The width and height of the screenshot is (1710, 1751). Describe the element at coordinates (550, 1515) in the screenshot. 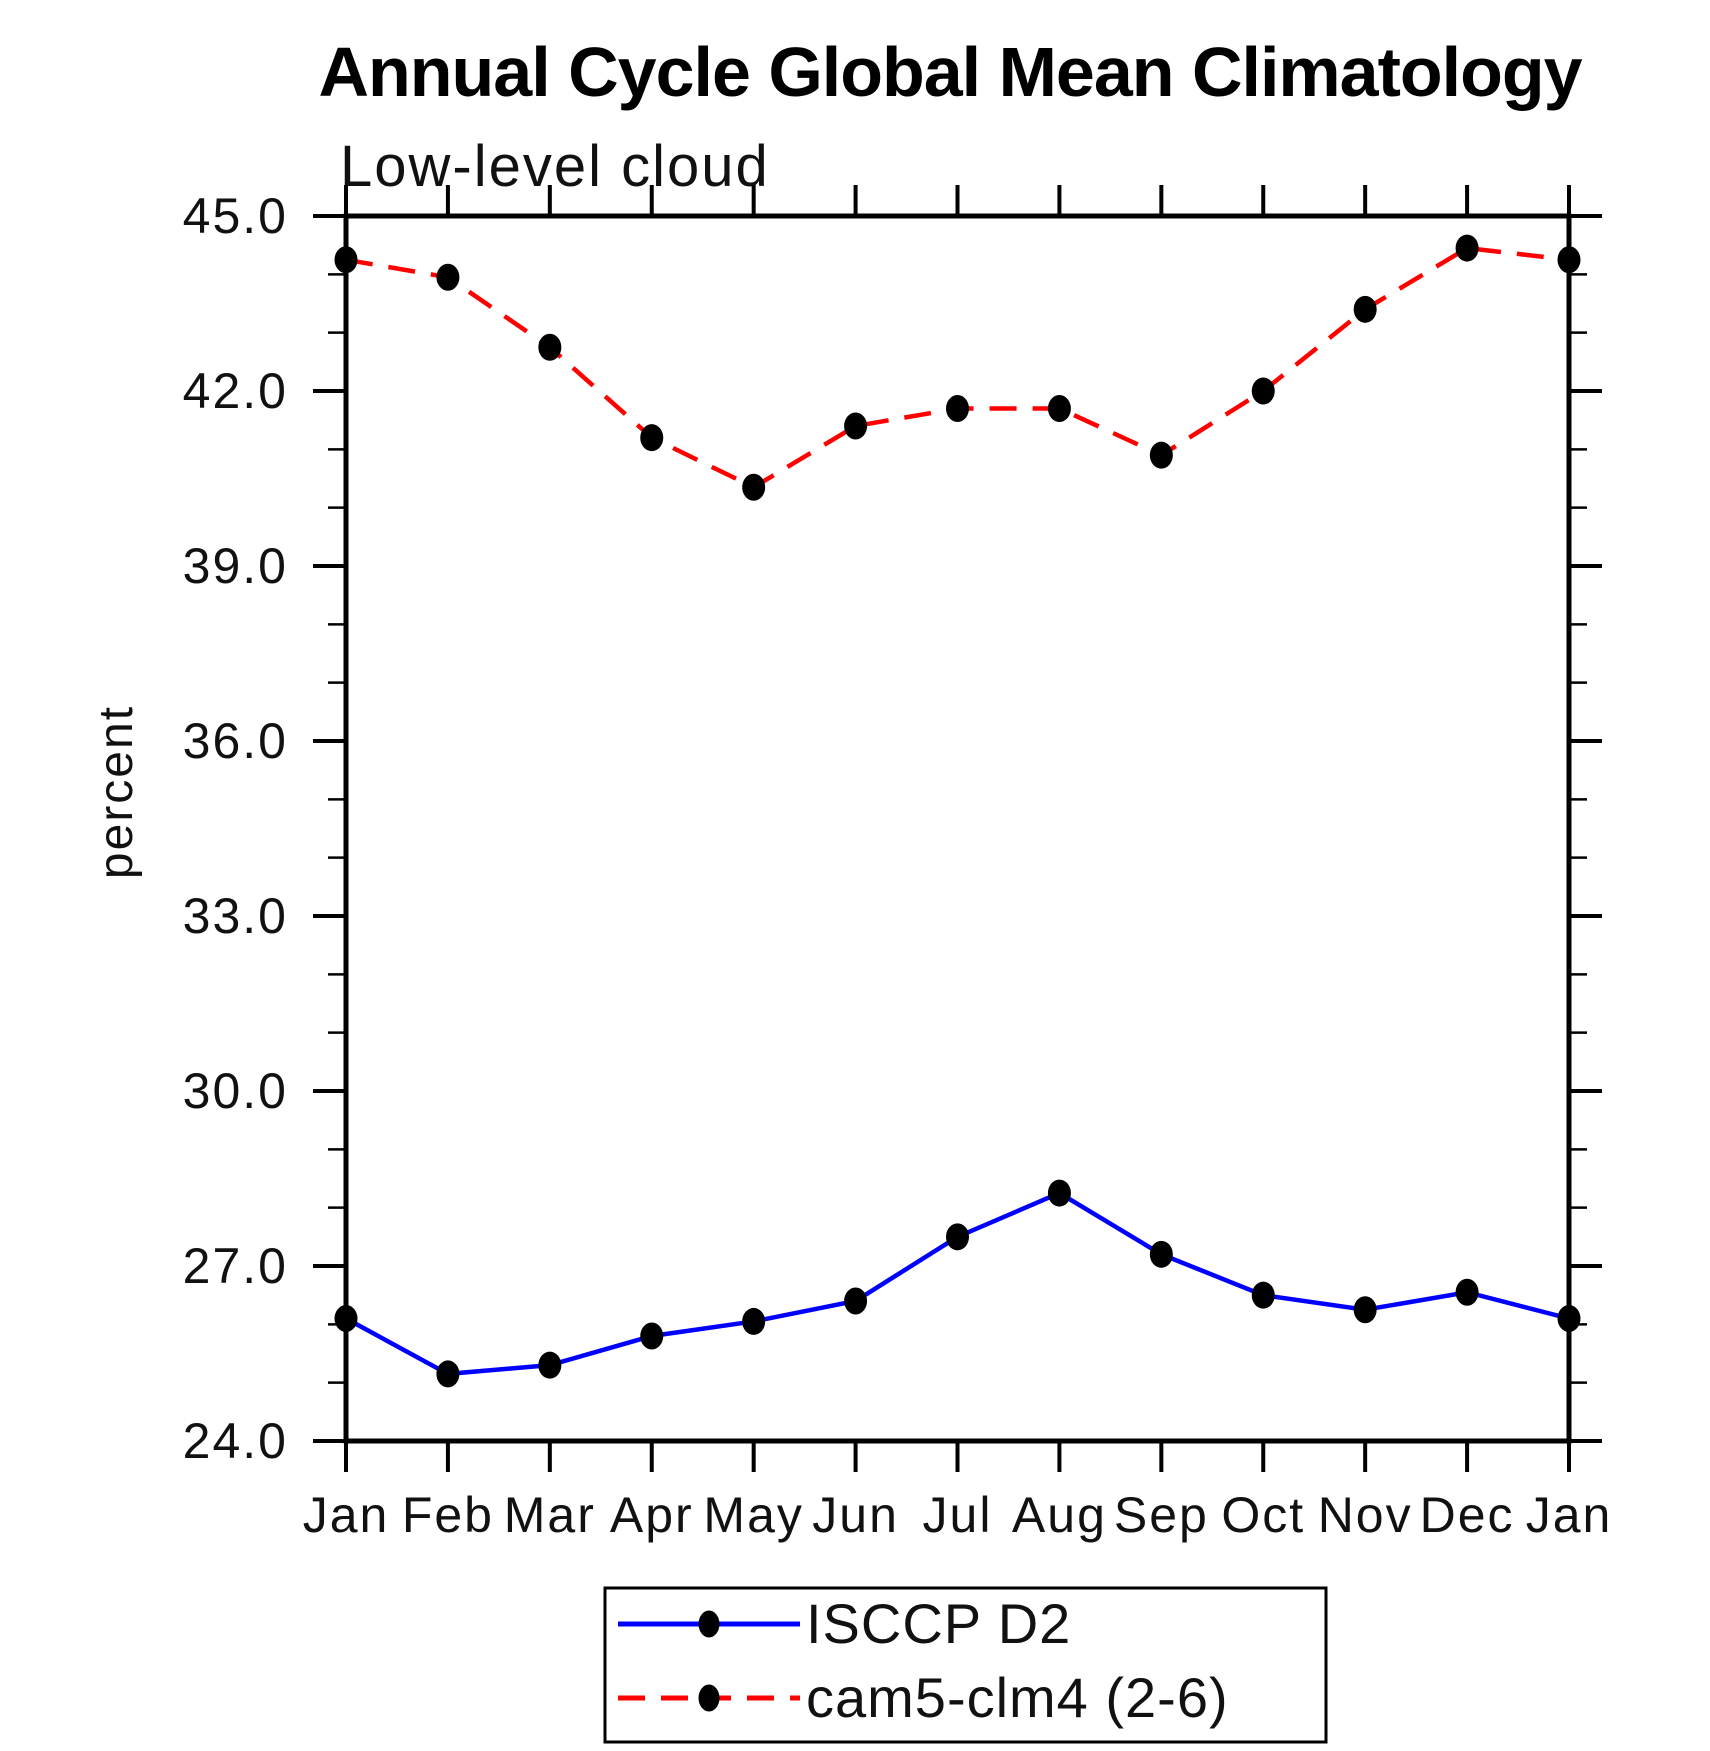

I see `x-tick-label: Mar` at that location.